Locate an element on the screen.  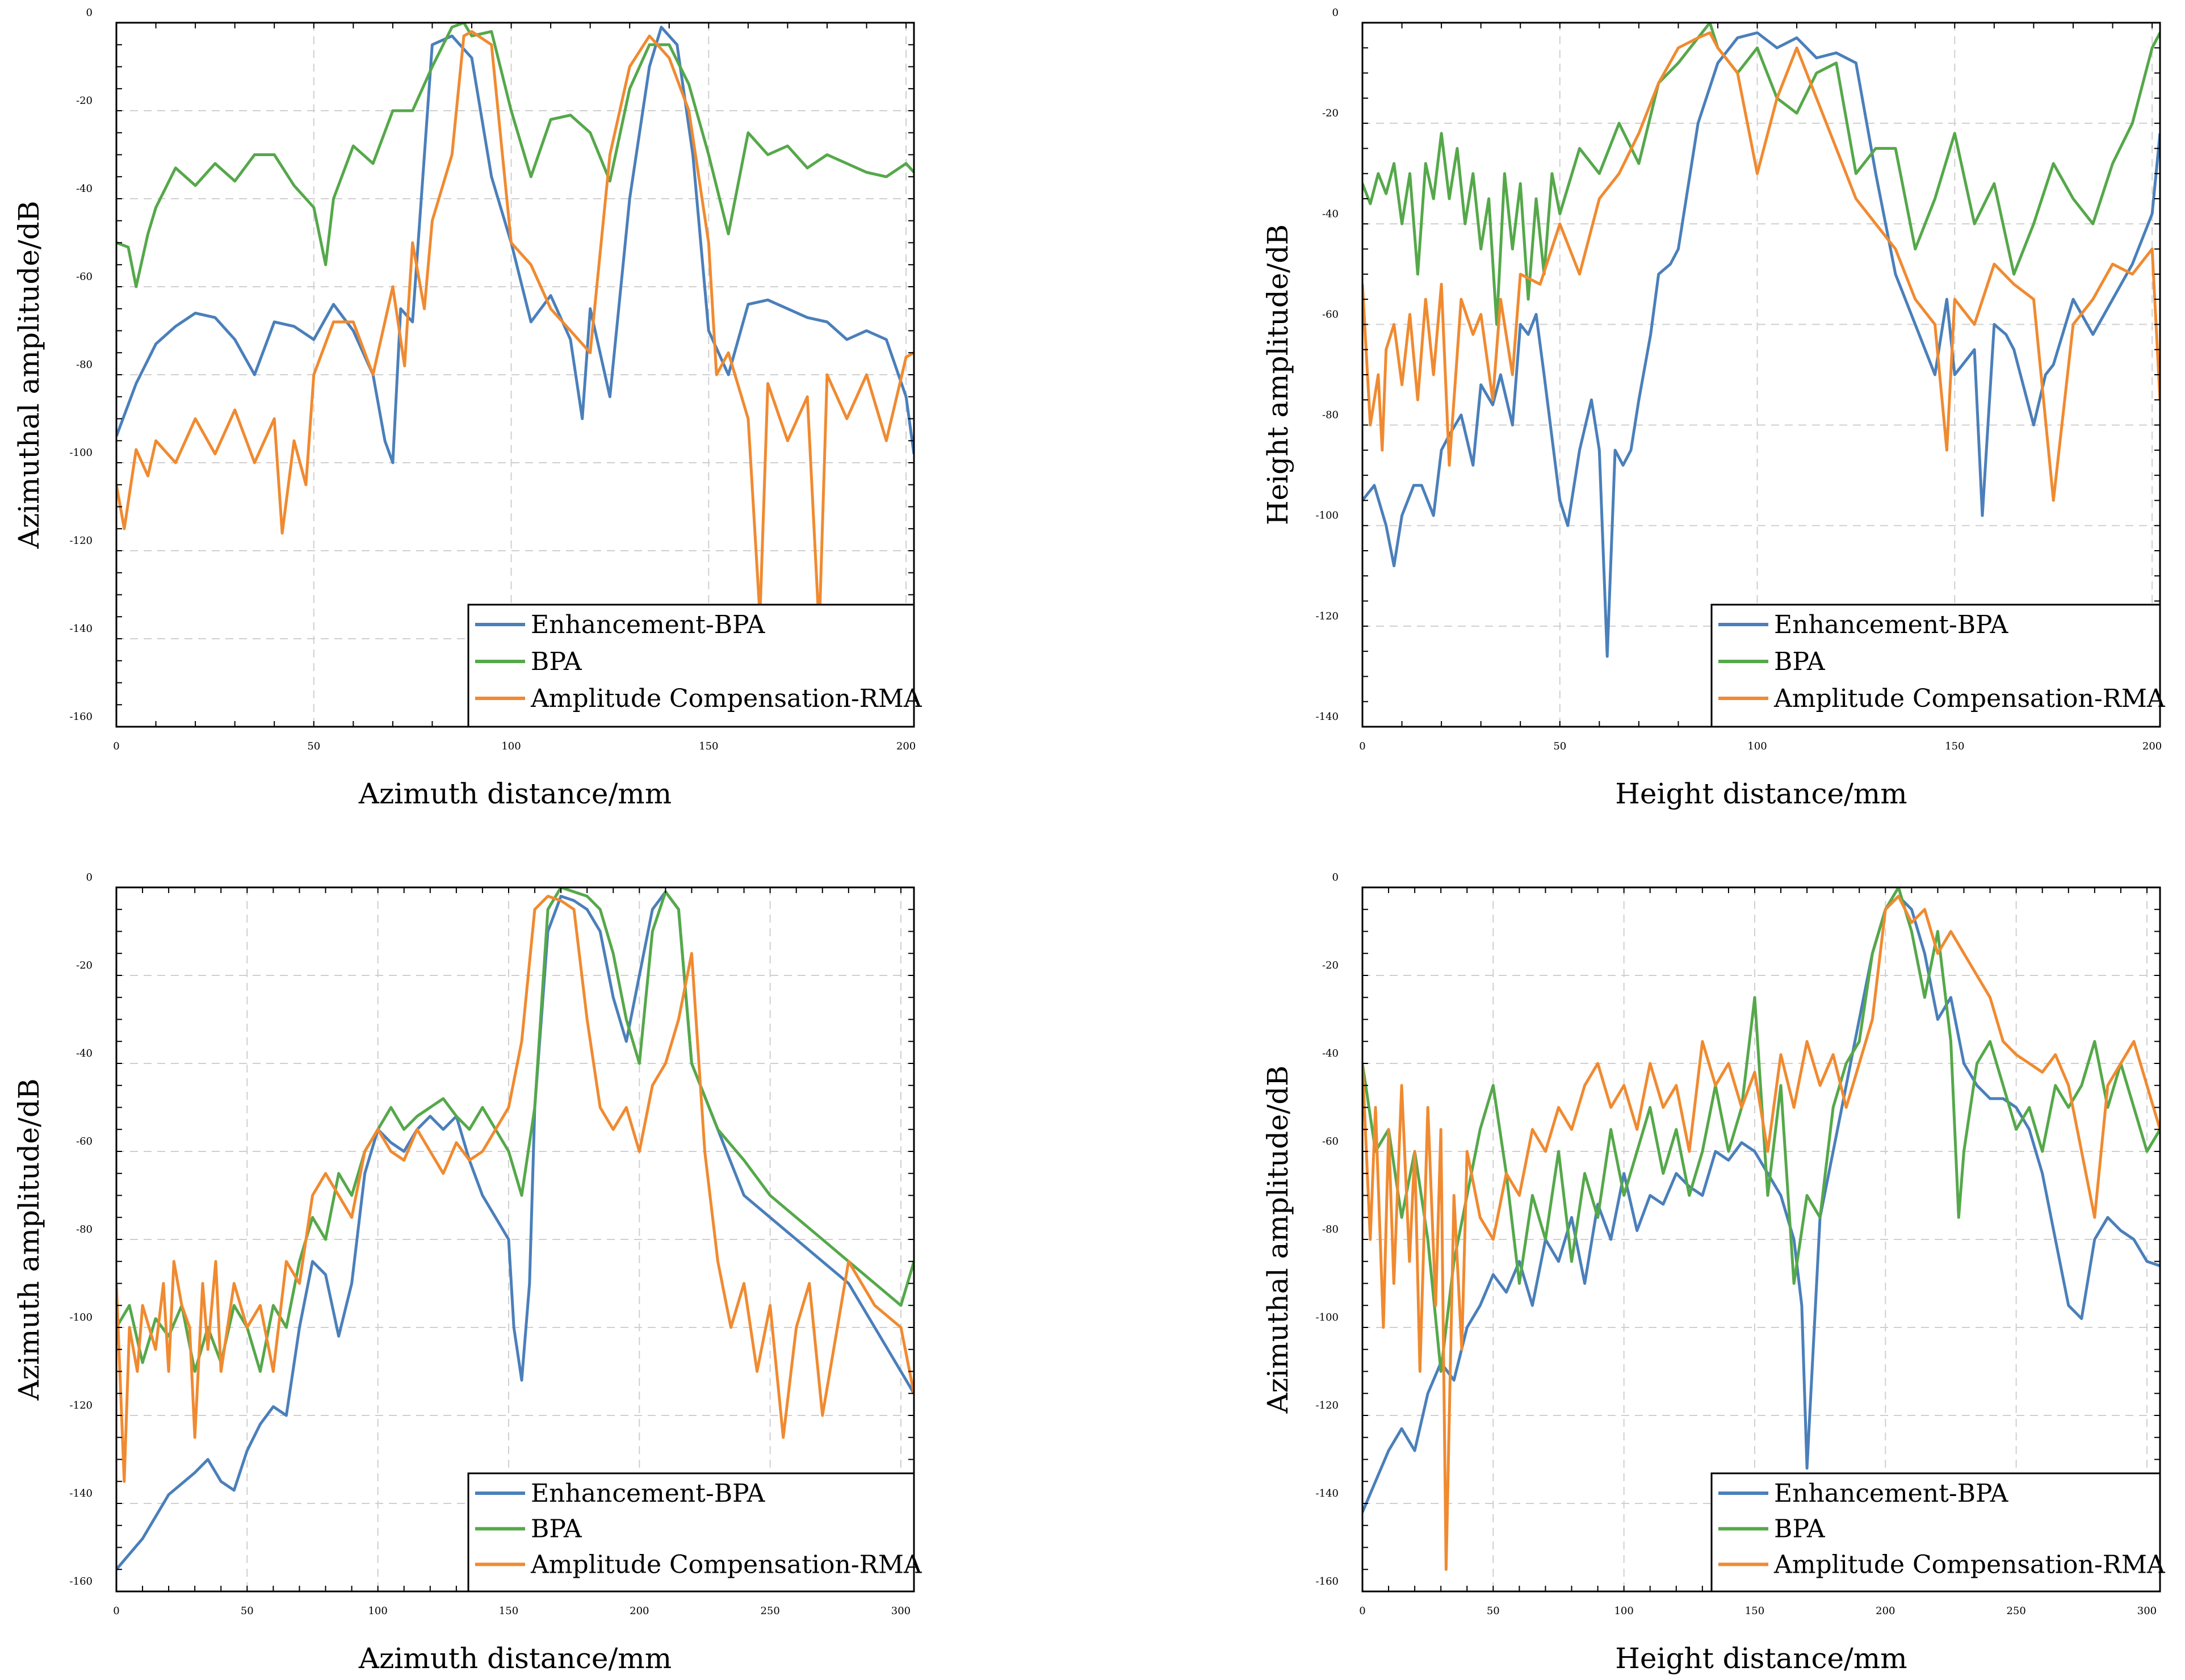
y-axis-label: Azimuth amplitude/dB is located at coordinates (29, 1240).